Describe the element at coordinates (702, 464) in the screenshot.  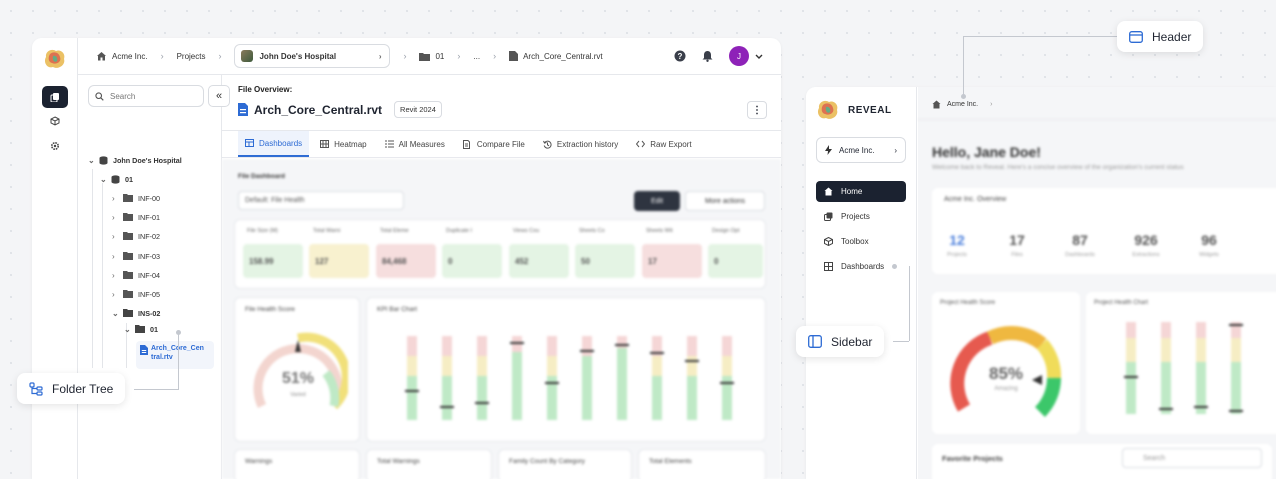
I see `total-elements-card: Total Elements` at that location.